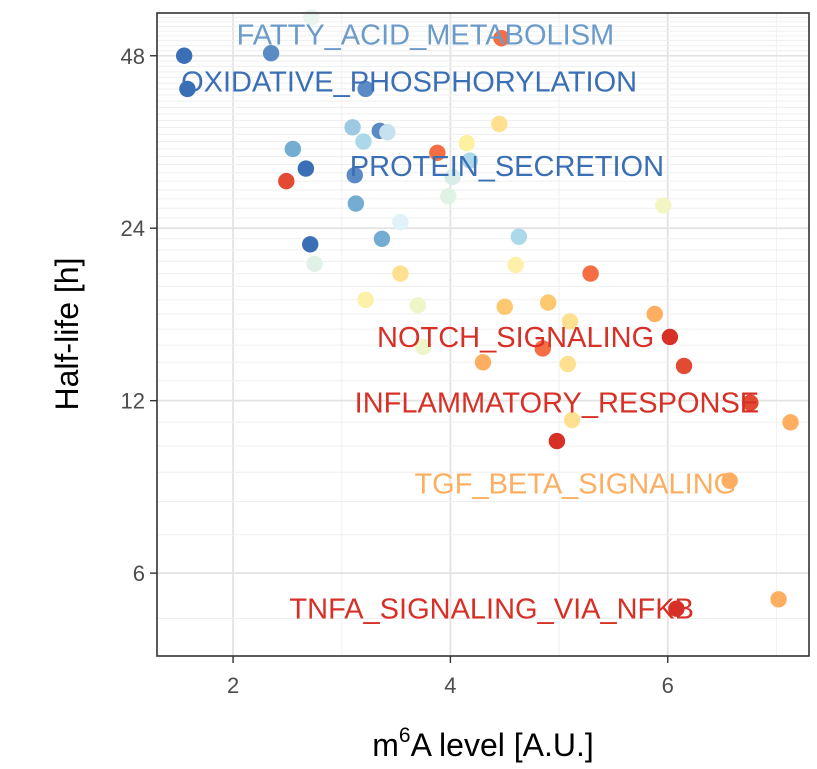 The image size is (817, 769). What do you see at coordinates (133, 228) in the screenshot?
I see `y-tick-label: 24` at bounding box center [133, 228].